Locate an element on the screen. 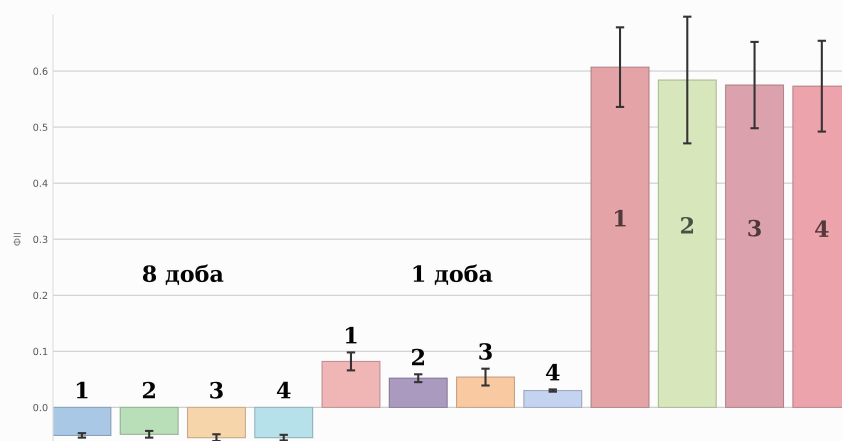  annotation: 1 доба is located at coordinates (453, 274).